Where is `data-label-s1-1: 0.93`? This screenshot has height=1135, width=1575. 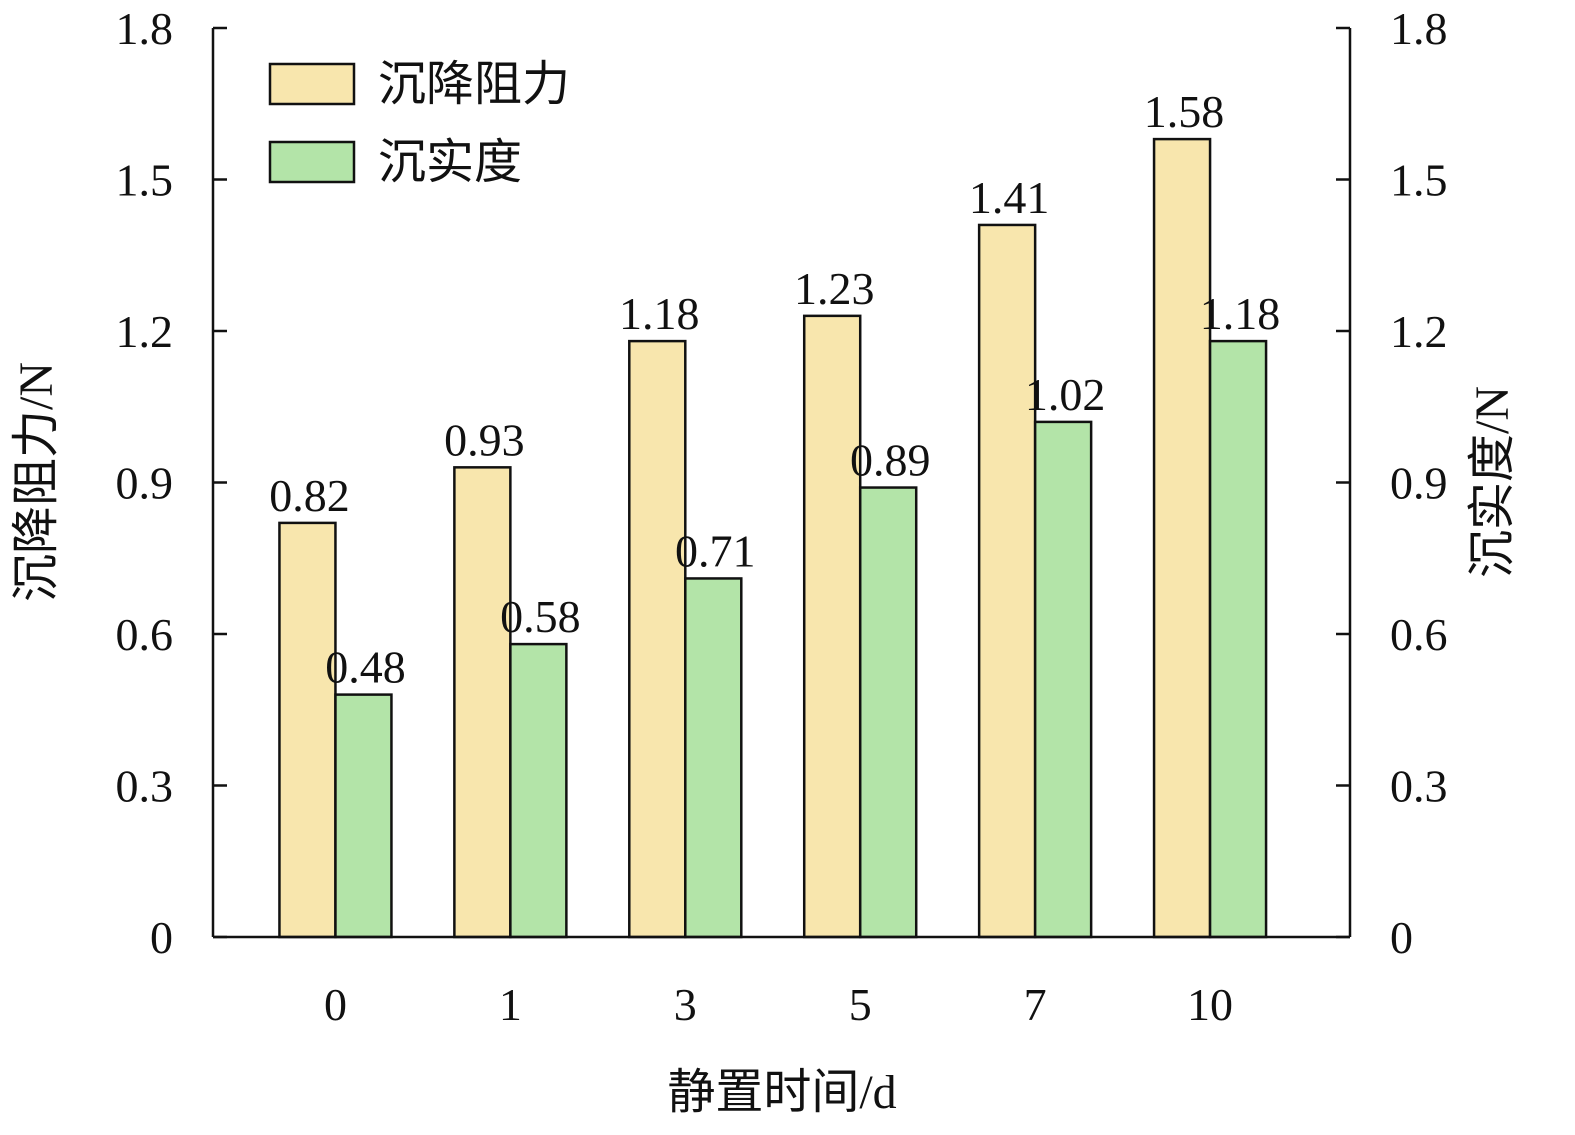
data-label-s1-1: 0.93 is located at coordinates (484, 439).